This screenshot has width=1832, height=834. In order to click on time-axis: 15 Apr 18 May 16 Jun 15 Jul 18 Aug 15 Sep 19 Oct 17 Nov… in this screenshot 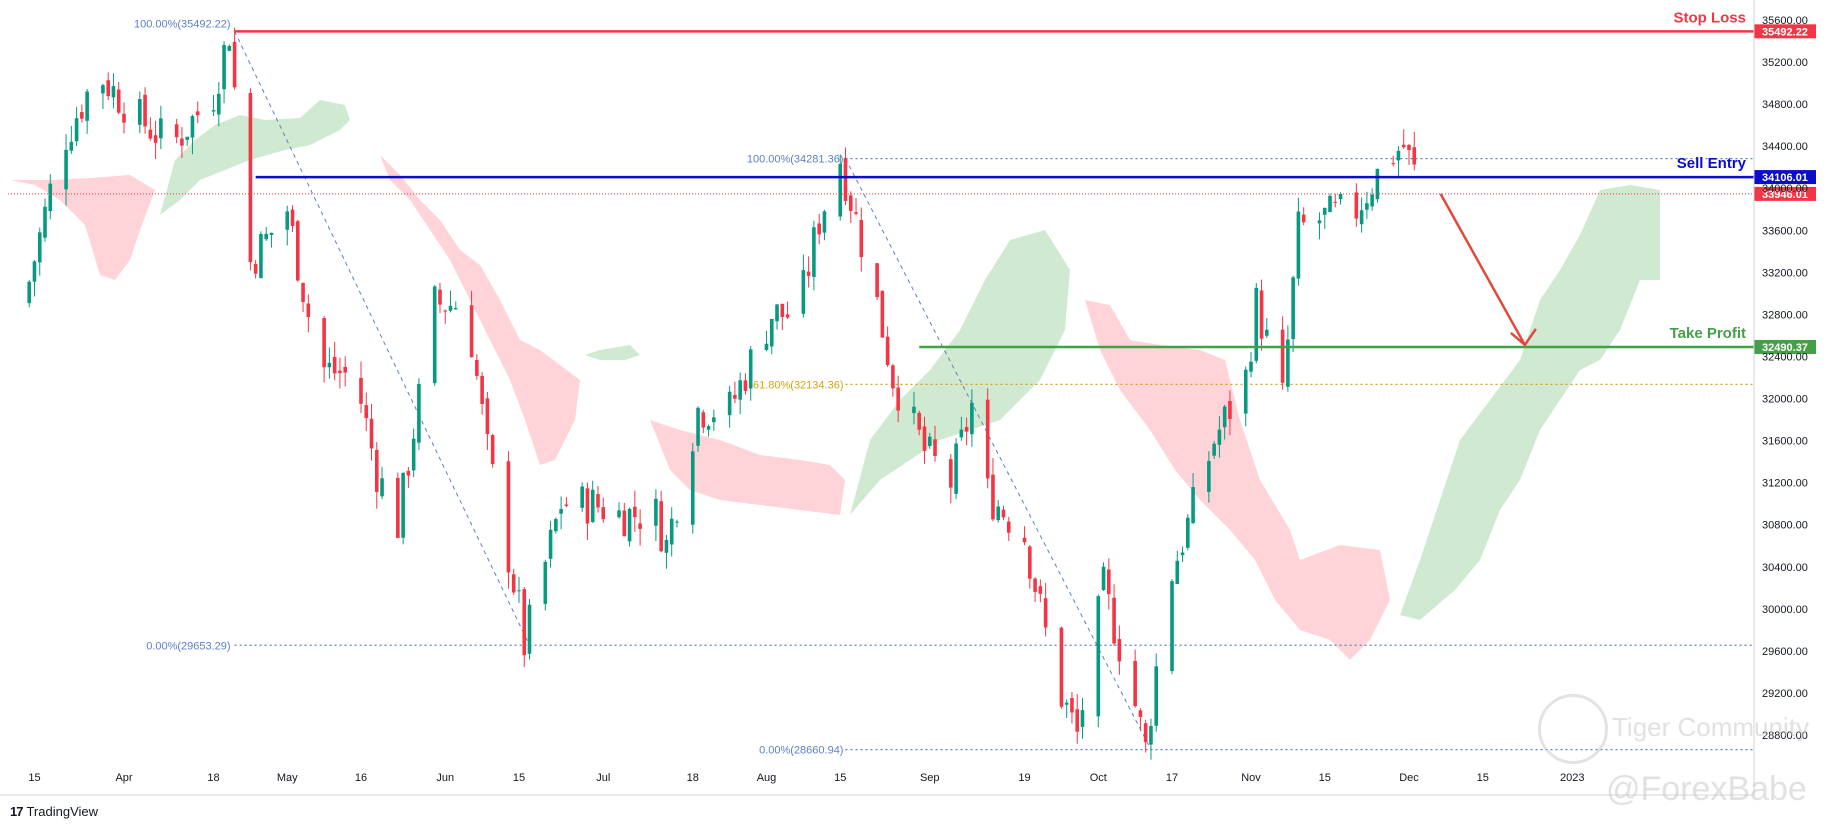, I will do `click(806, 778)`.